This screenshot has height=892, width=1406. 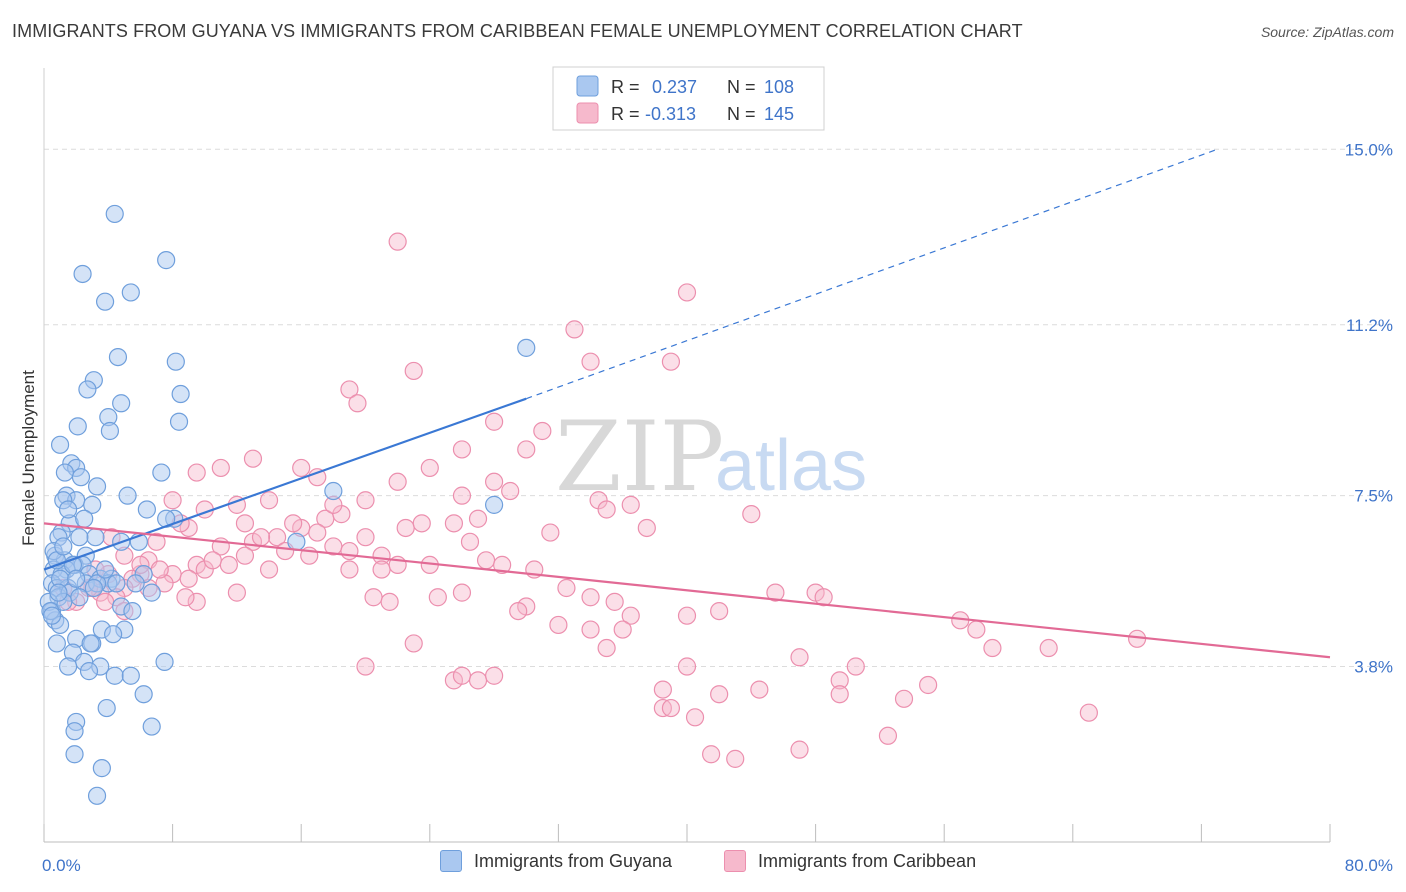 What do you see at coordinates (850, 861) in the screenshot?
I see `legend-item-caribbean: Immigrants from Caribbean` at bounding box center [850, 861].